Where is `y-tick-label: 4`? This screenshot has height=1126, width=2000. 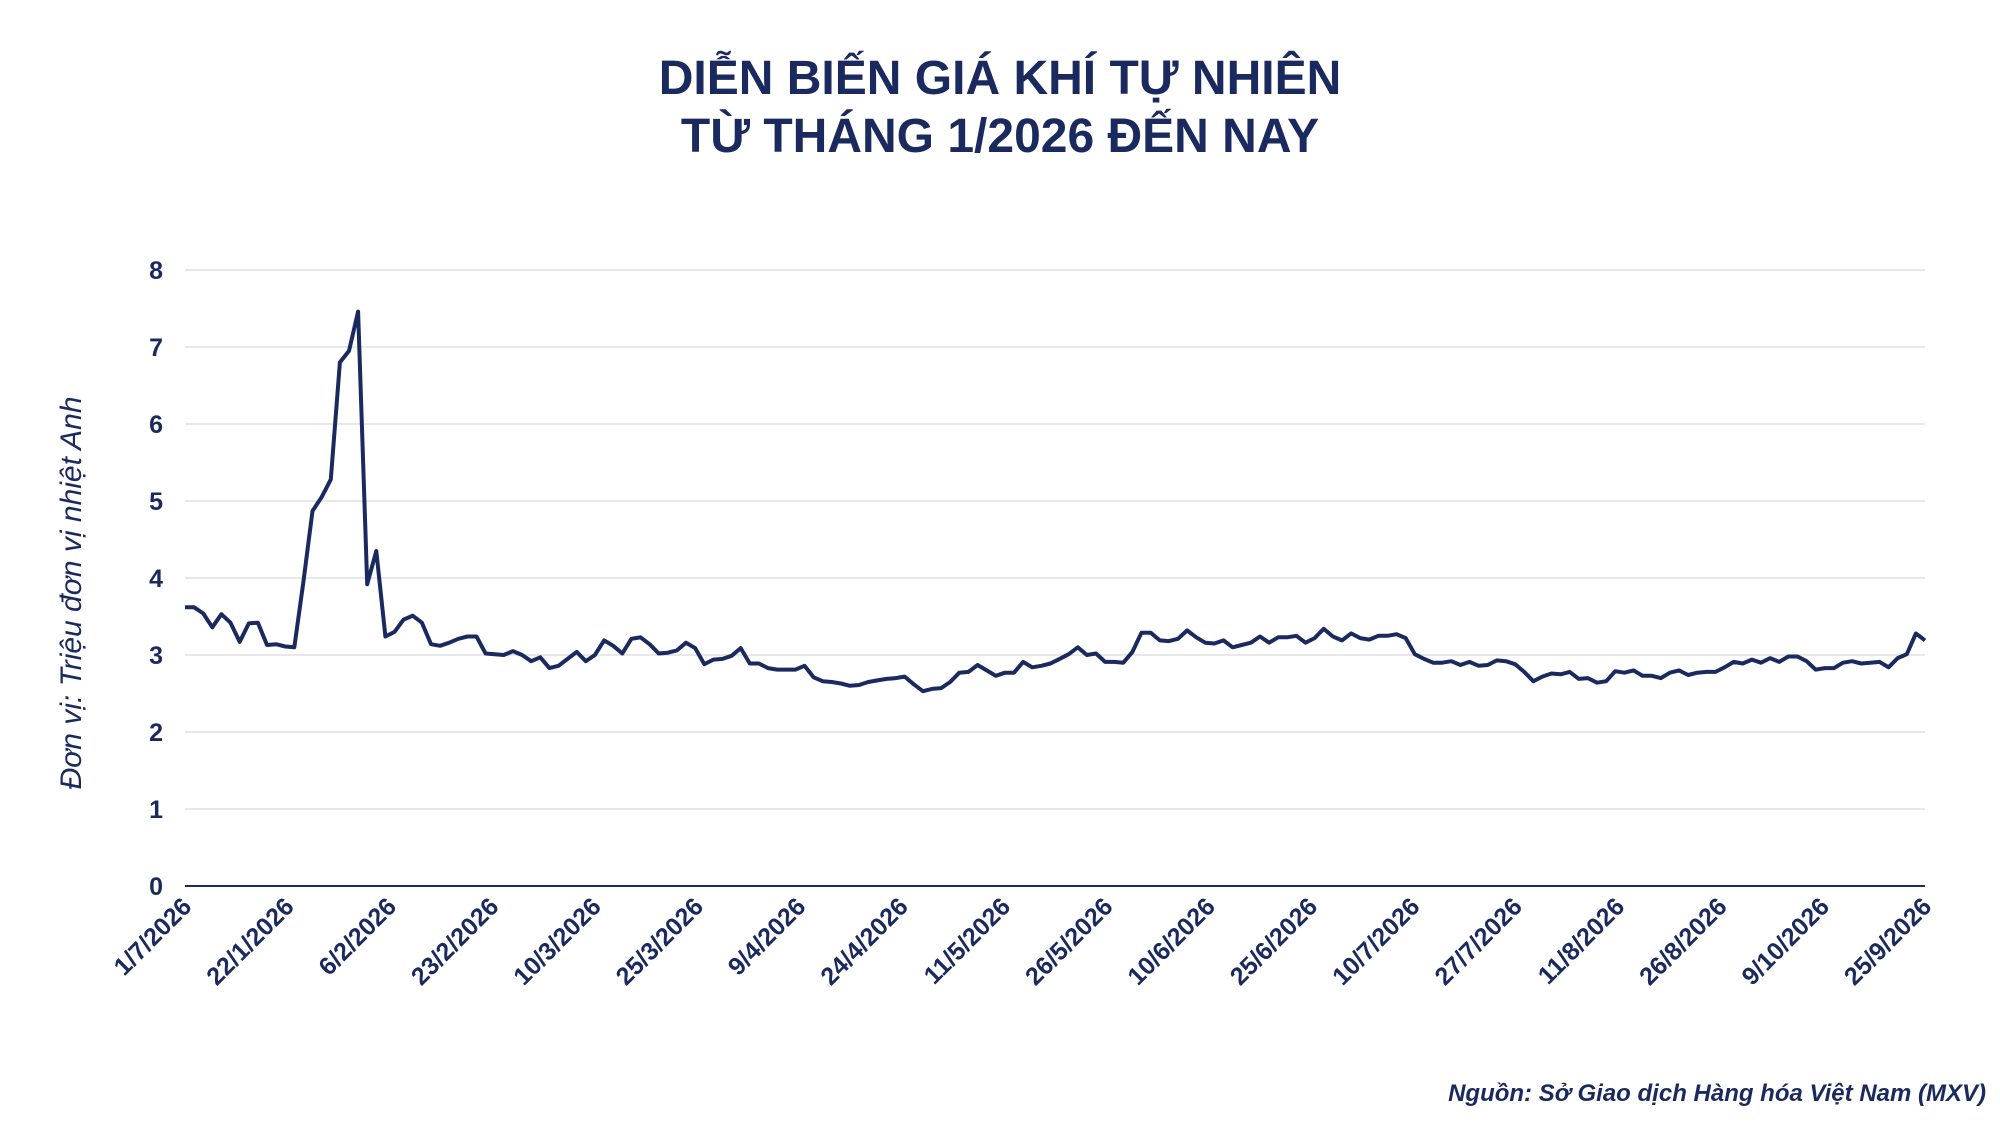
y-tick-label: 4 is located at coordinates (156, 579).